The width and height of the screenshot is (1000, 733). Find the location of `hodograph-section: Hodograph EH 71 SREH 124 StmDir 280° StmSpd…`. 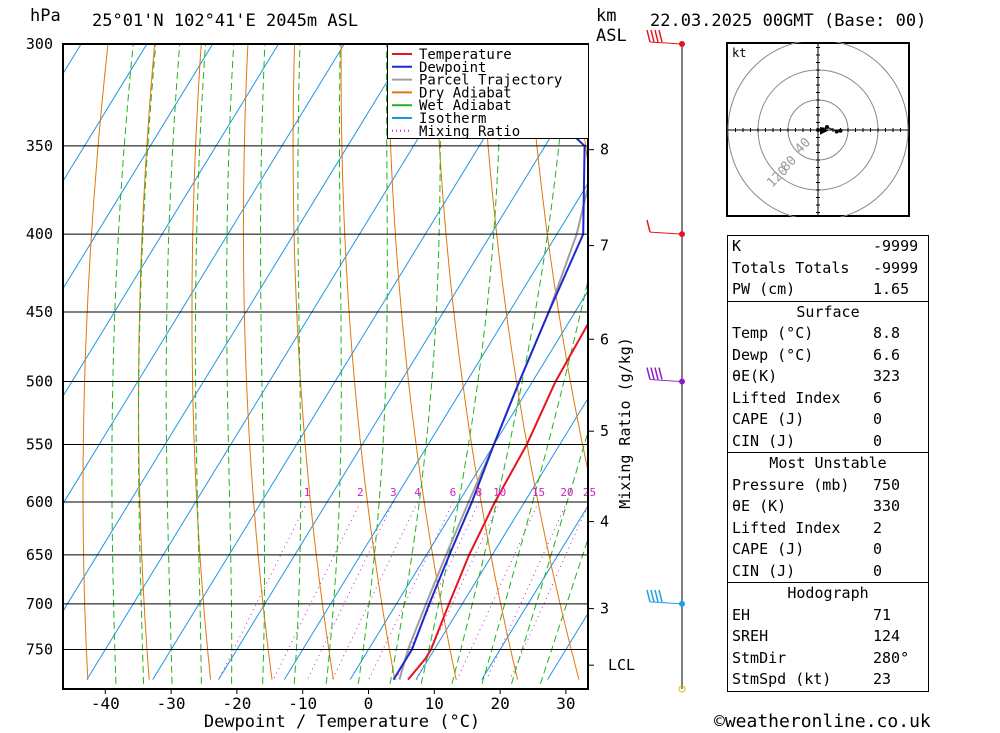

hodograph-section: Hodograph EH 71 SREH 124 StmDir 280° StmSpd… is located at coordinates (828, 637).